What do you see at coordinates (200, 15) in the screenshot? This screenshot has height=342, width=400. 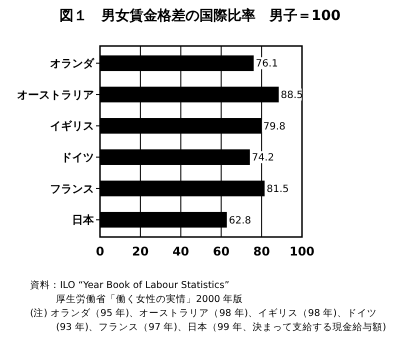 I see `chart-title: 図１ 男女賃金格差の国際比率 男子＝100` at bounding box center [200, 15].